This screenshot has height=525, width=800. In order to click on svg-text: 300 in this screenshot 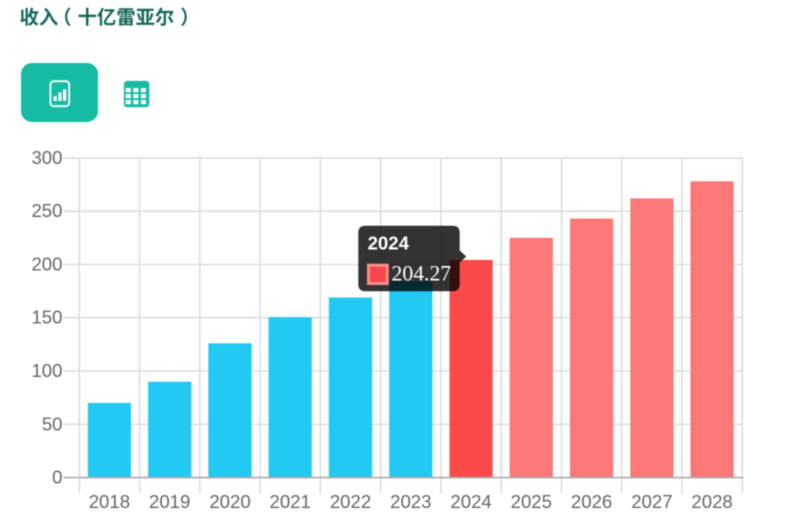, I will do `click(46, 157)`.